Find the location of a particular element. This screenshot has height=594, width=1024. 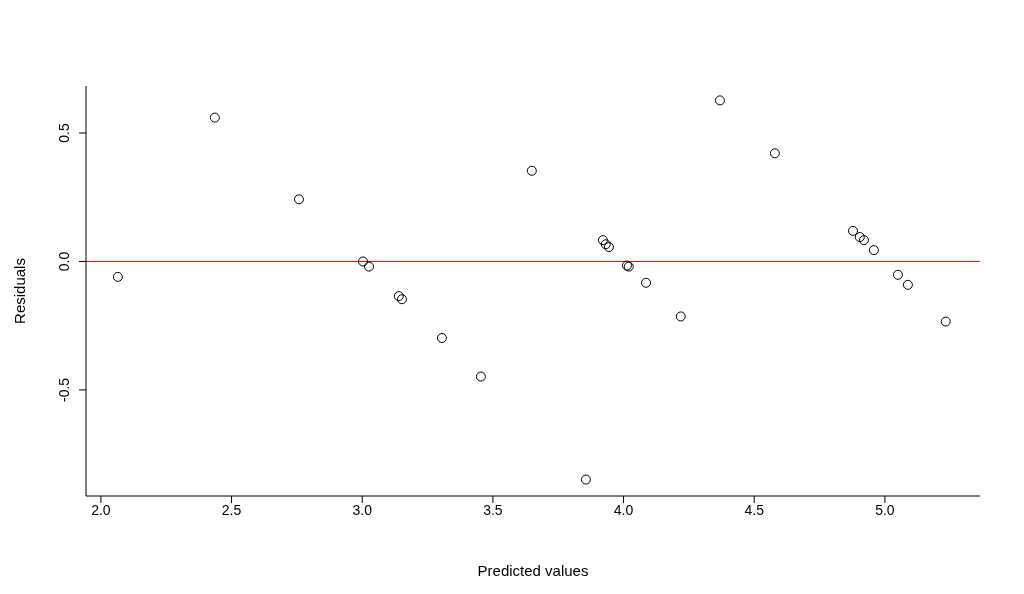

y-tick-label: 0.5 is located at coordinates (64, 133).